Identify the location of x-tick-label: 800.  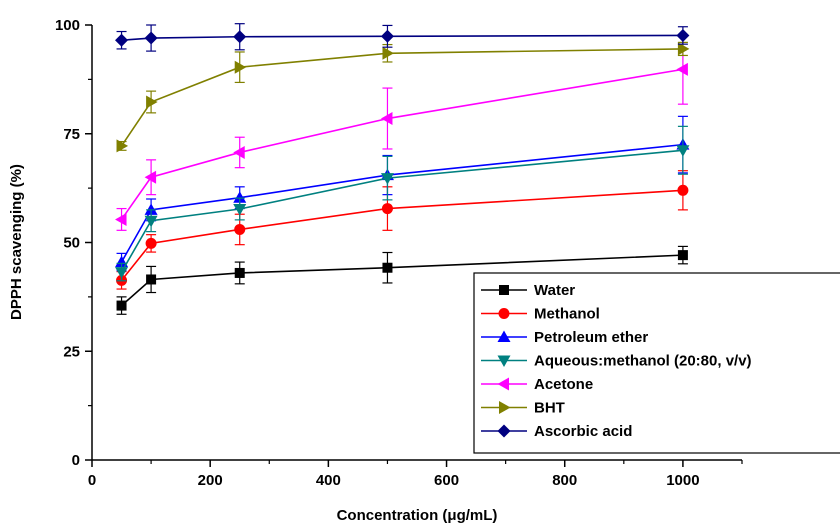
(564, 480).